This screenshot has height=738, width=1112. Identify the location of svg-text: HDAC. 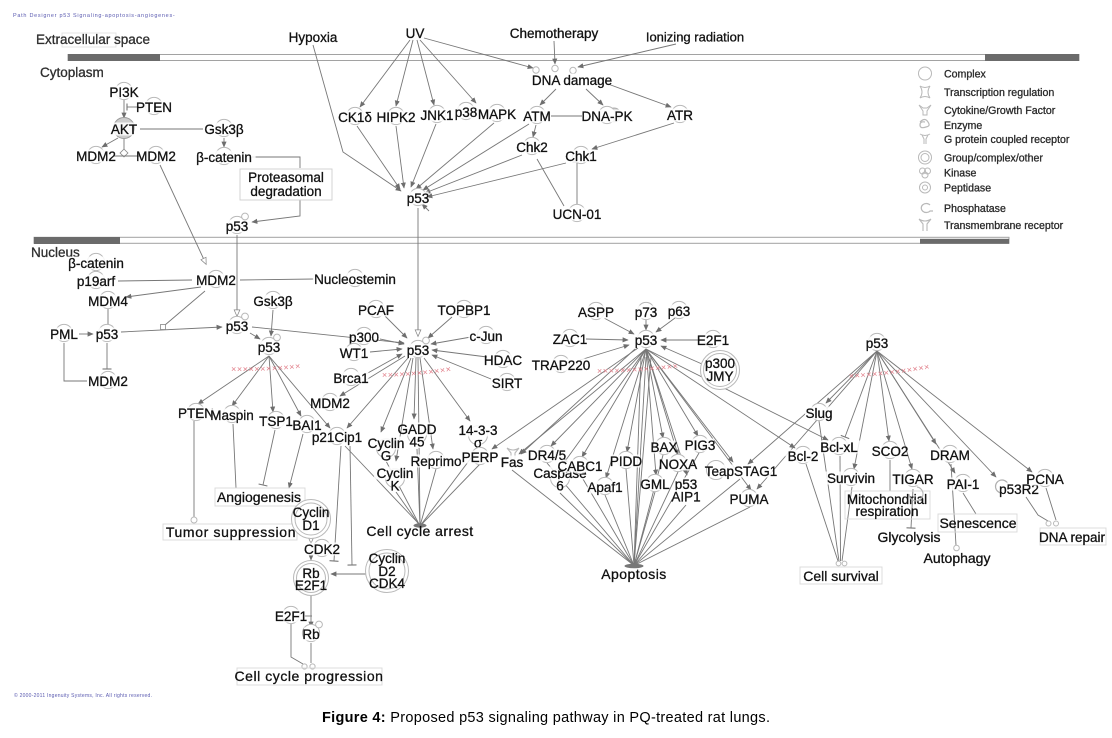
(503, 360).